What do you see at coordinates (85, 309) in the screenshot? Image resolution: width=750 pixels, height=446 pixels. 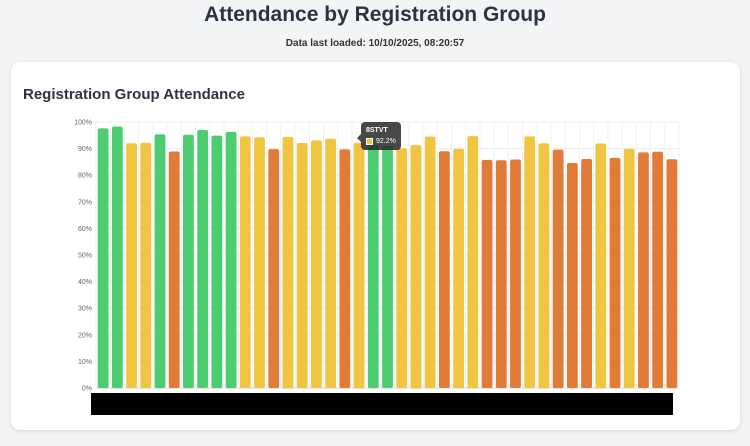 I see `y-tick-label: 30%` at bounding box center [85, 309].